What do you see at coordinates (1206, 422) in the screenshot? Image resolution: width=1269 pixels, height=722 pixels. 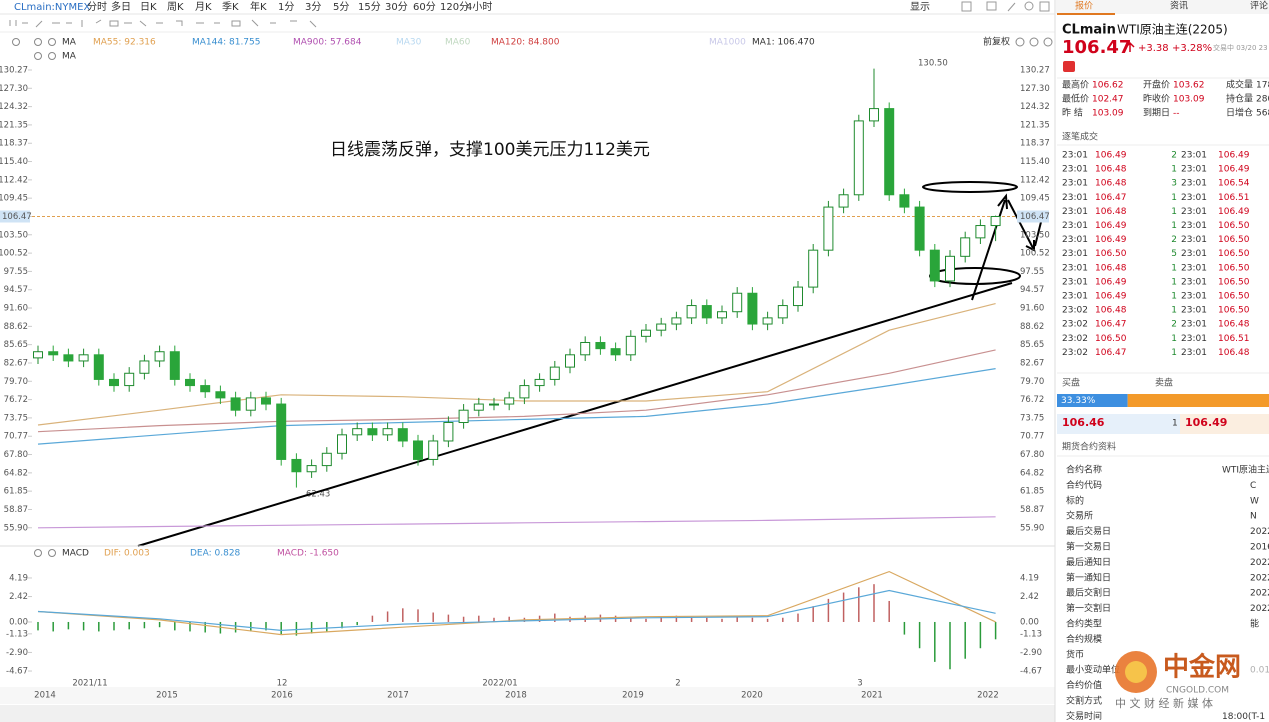 I see `ask-price: 106.49` at bounding box center [1206, 422].